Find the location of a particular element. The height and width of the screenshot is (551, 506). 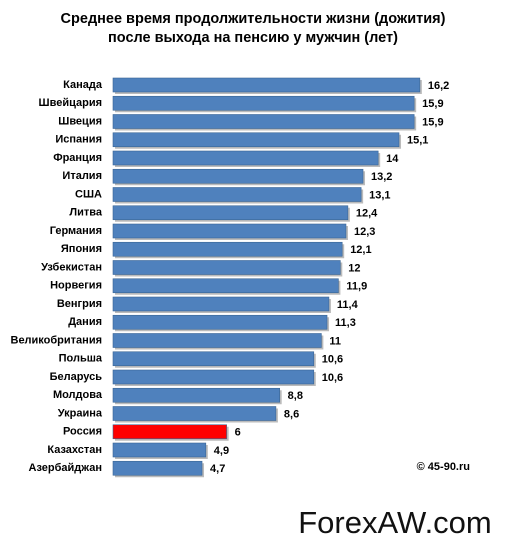

category-label: Швеция is located at coordinates (80, 121).